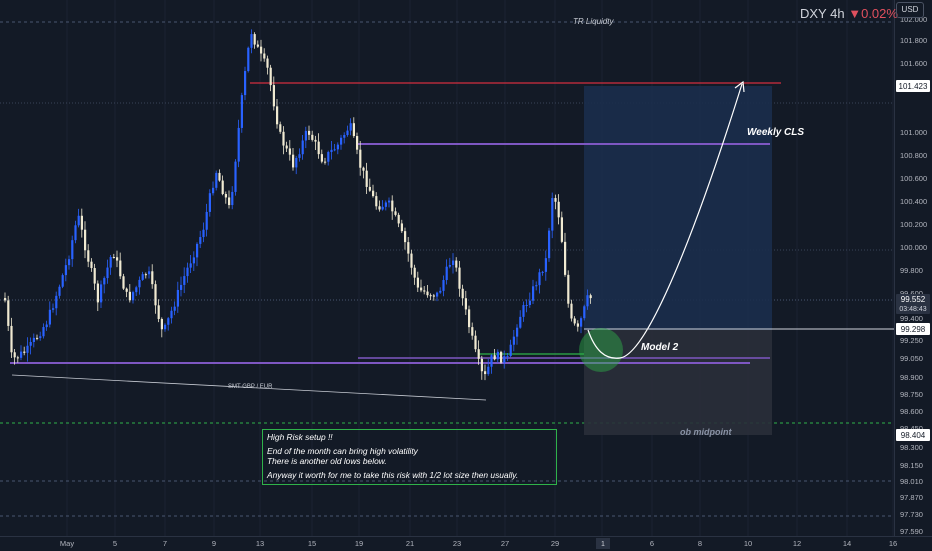  I want to click on price-change: ▼0.02%, so click(873, 13).